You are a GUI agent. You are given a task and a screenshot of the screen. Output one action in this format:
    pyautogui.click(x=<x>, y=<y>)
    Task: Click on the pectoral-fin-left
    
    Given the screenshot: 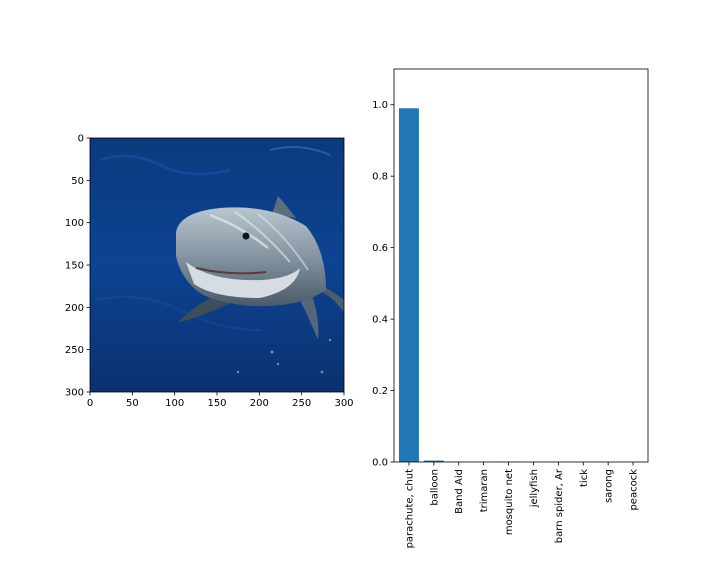 What is the action you would take?
    pyautogui.click(x=205, y=310)
    